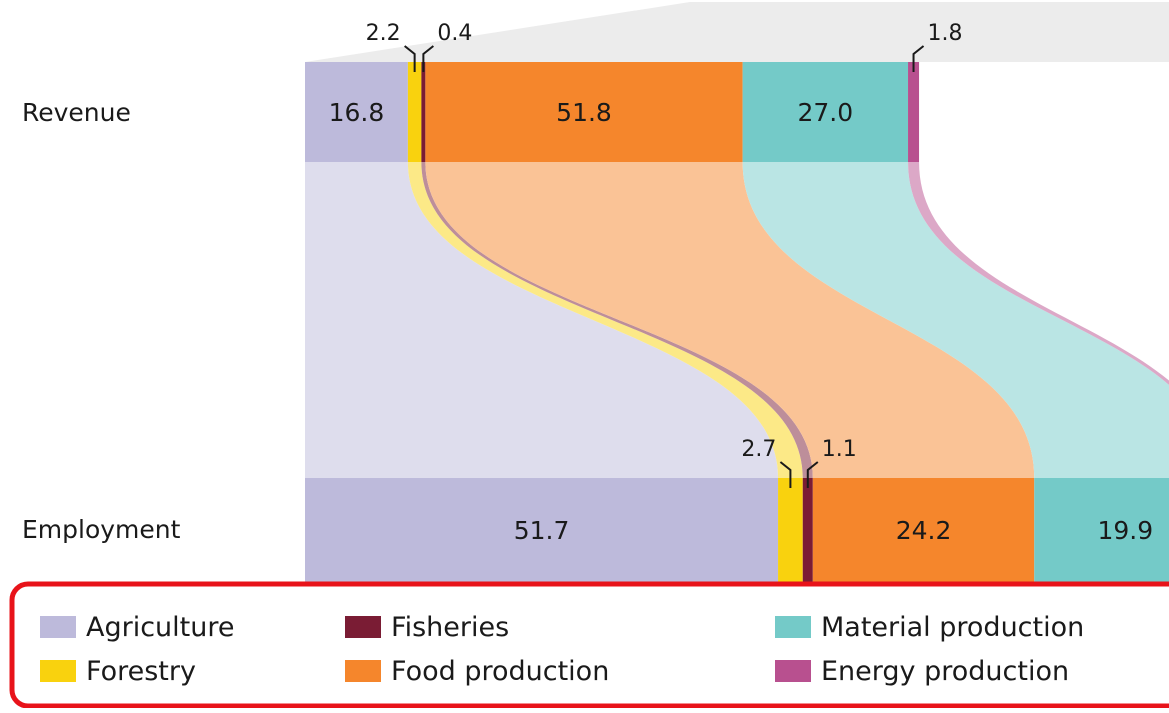  What do you see at coordinates (141, 671) in the screenshot?
I see `legend-label-forestry: Forestry` at bounding box center [141, 671].